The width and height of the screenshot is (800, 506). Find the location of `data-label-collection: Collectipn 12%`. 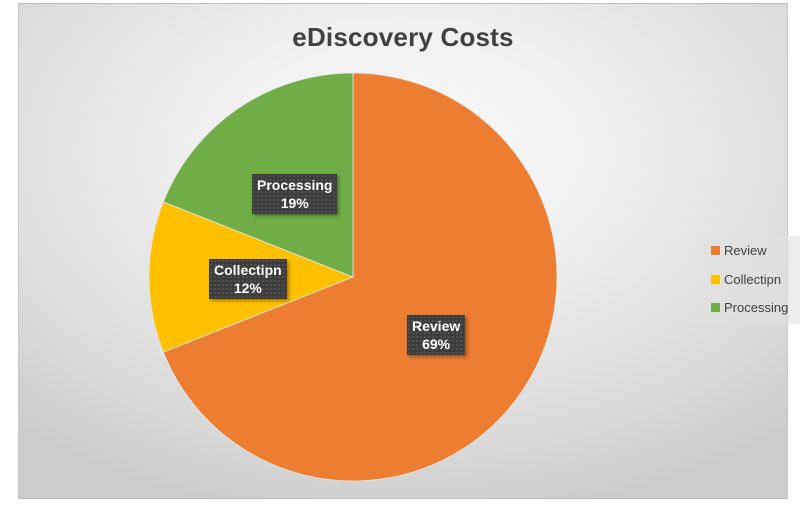

data-label-collection: Collectipn 12% is located at coordinates (248, 279).